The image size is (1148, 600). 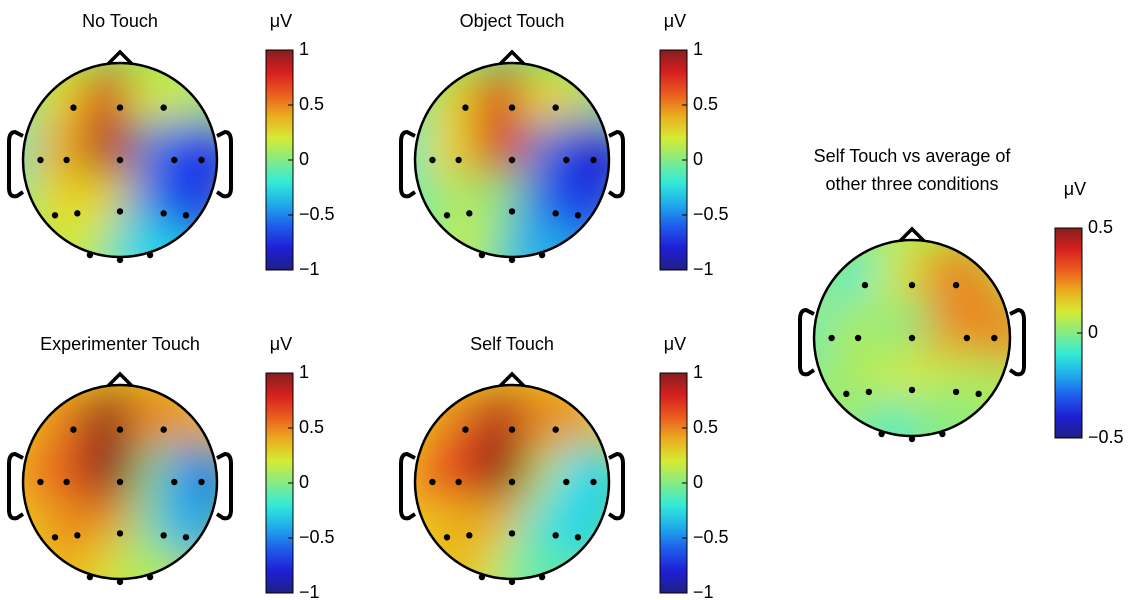 I want to click on chart-title: No Touch, so click(x=120, y=21).